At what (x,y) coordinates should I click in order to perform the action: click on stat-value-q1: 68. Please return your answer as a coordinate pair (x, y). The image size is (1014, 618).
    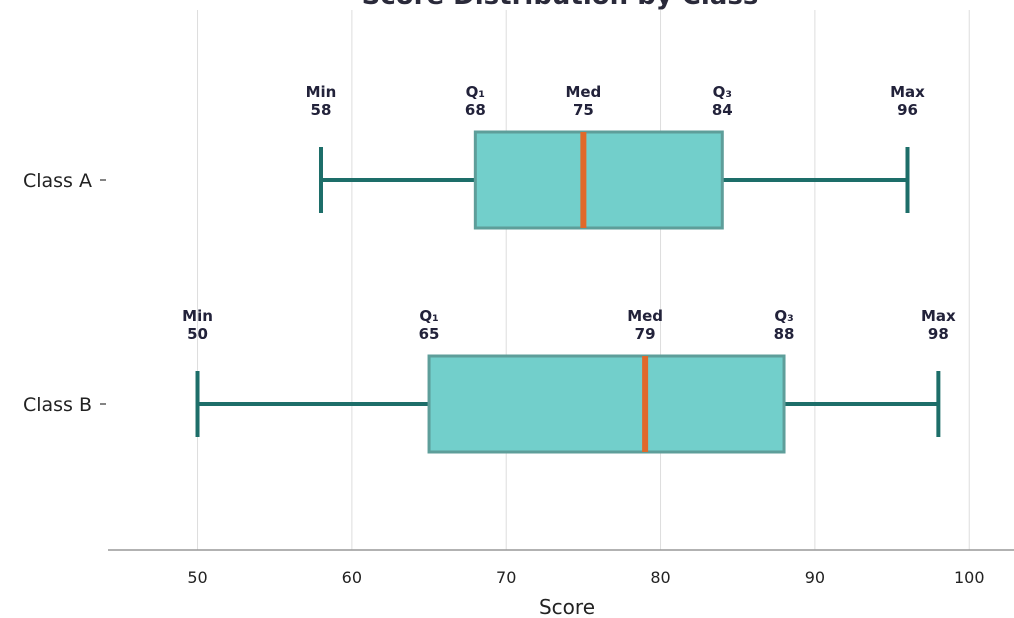
    Looking at the image, I should click on (475, 110).